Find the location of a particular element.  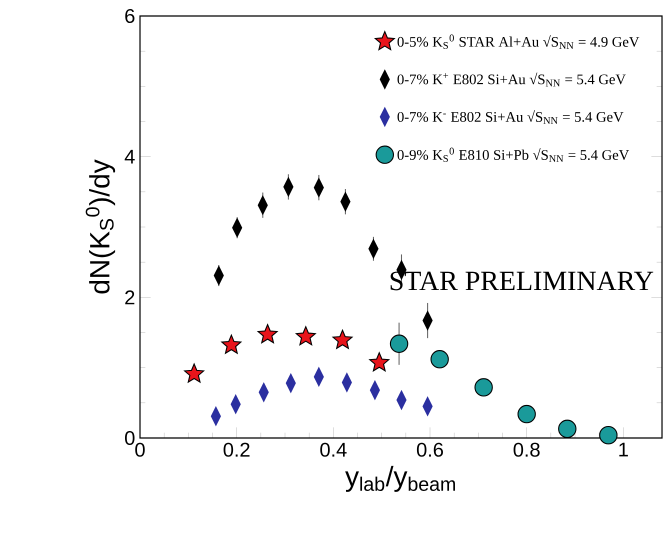

y-tick-label: 6 is located at coordinates (129, 16).